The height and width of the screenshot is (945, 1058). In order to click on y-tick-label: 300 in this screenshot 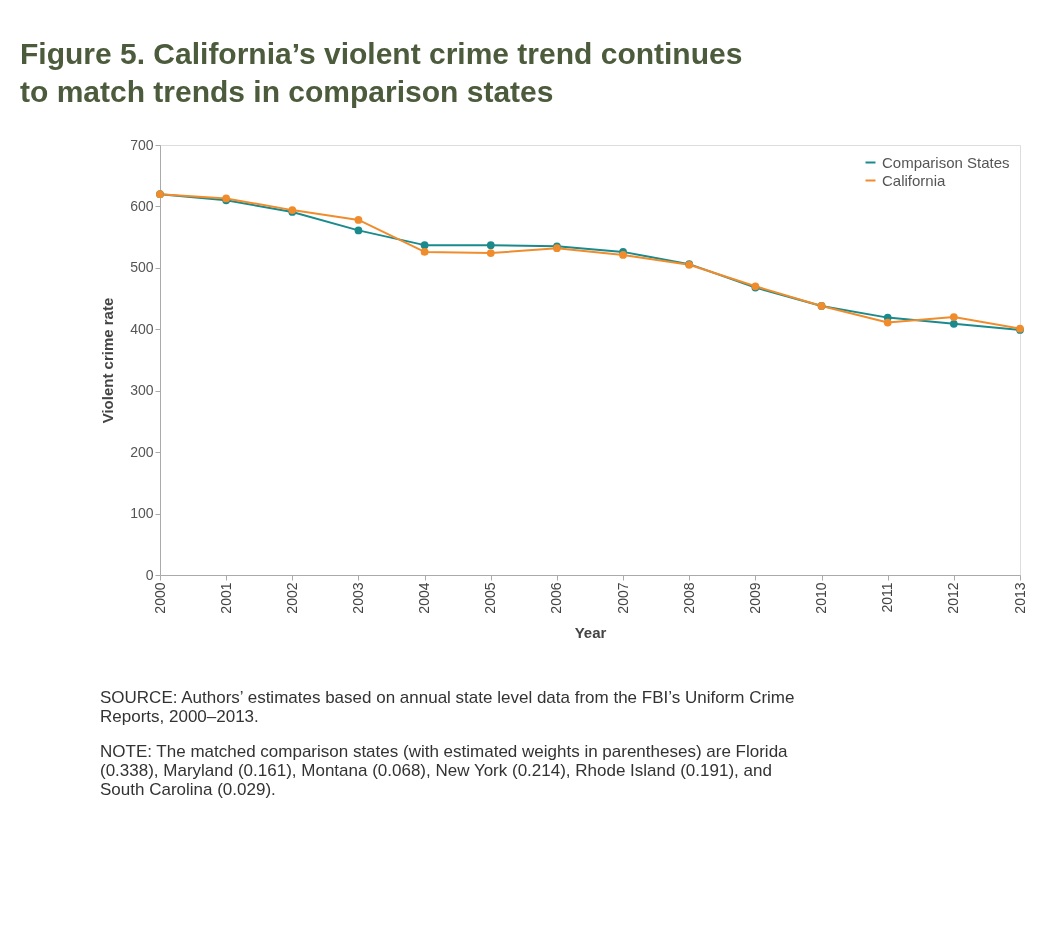, I will do `click(142, 390)`.